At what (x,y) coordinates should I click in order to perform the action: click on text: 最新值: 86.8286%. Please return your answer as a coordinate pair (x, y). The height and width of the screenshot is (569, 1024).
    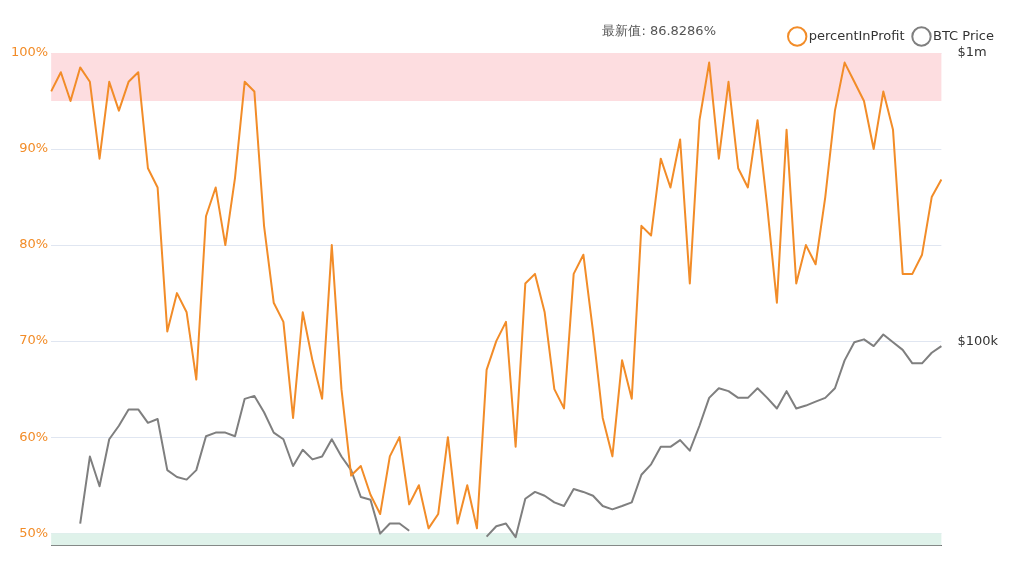
    Looking at the image, I should click on (659, 31).